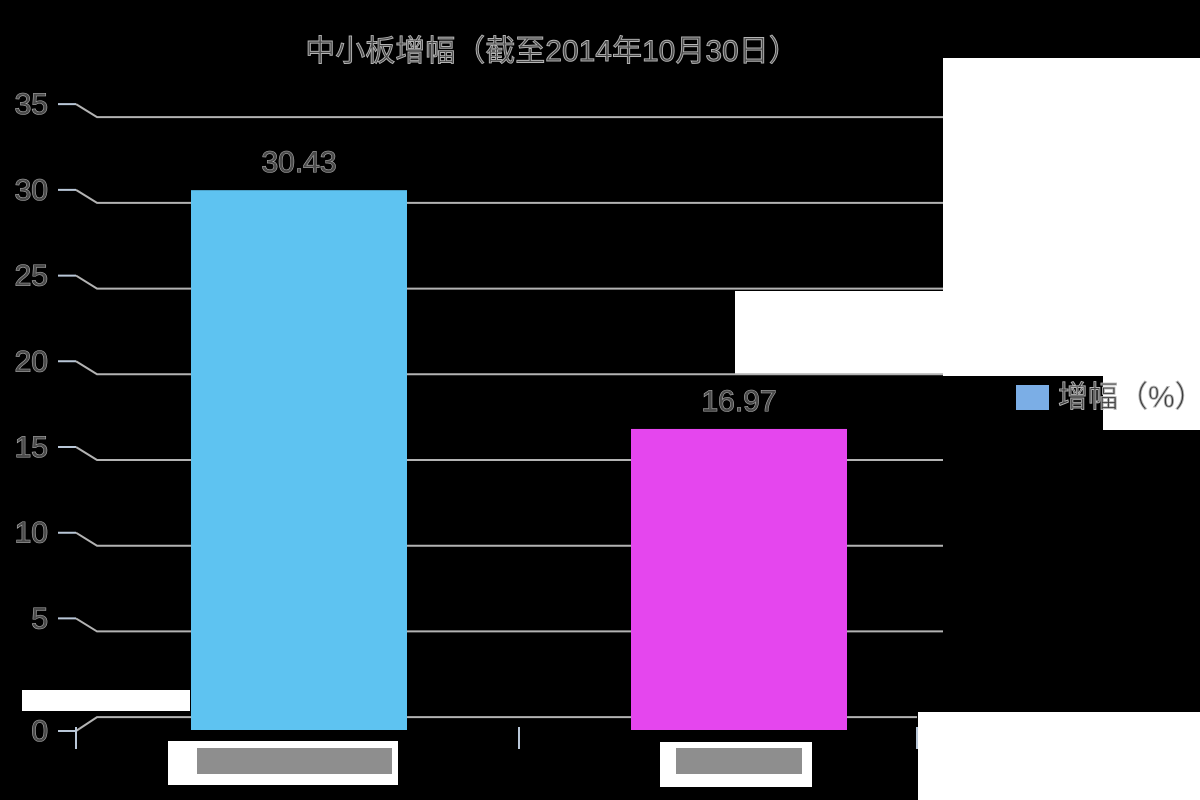 The width and height of the screenshot is (1200, 800). Describe the element at coordinates (1059, 756) in the screenshot. I see `white-patch-bottom-right` at that location.